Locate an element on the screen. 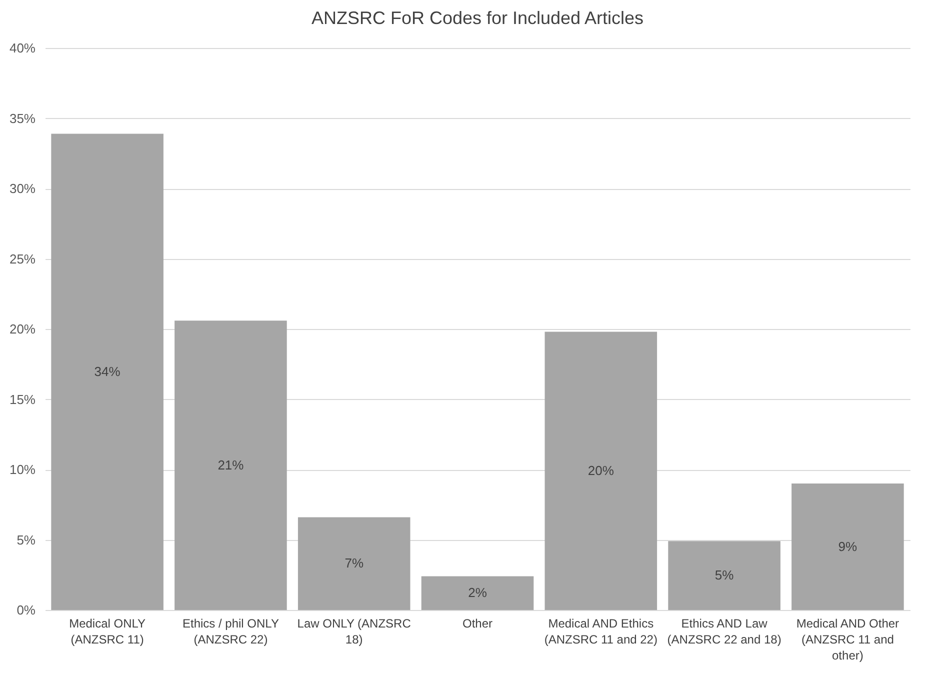  data-label: 5% is located at coordinates (724, 575).